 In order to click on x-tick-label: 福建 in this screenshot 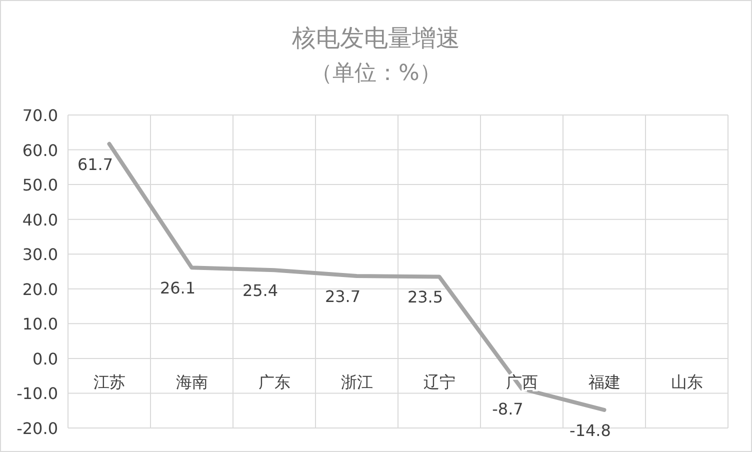, I will do `click(604, 382)`.